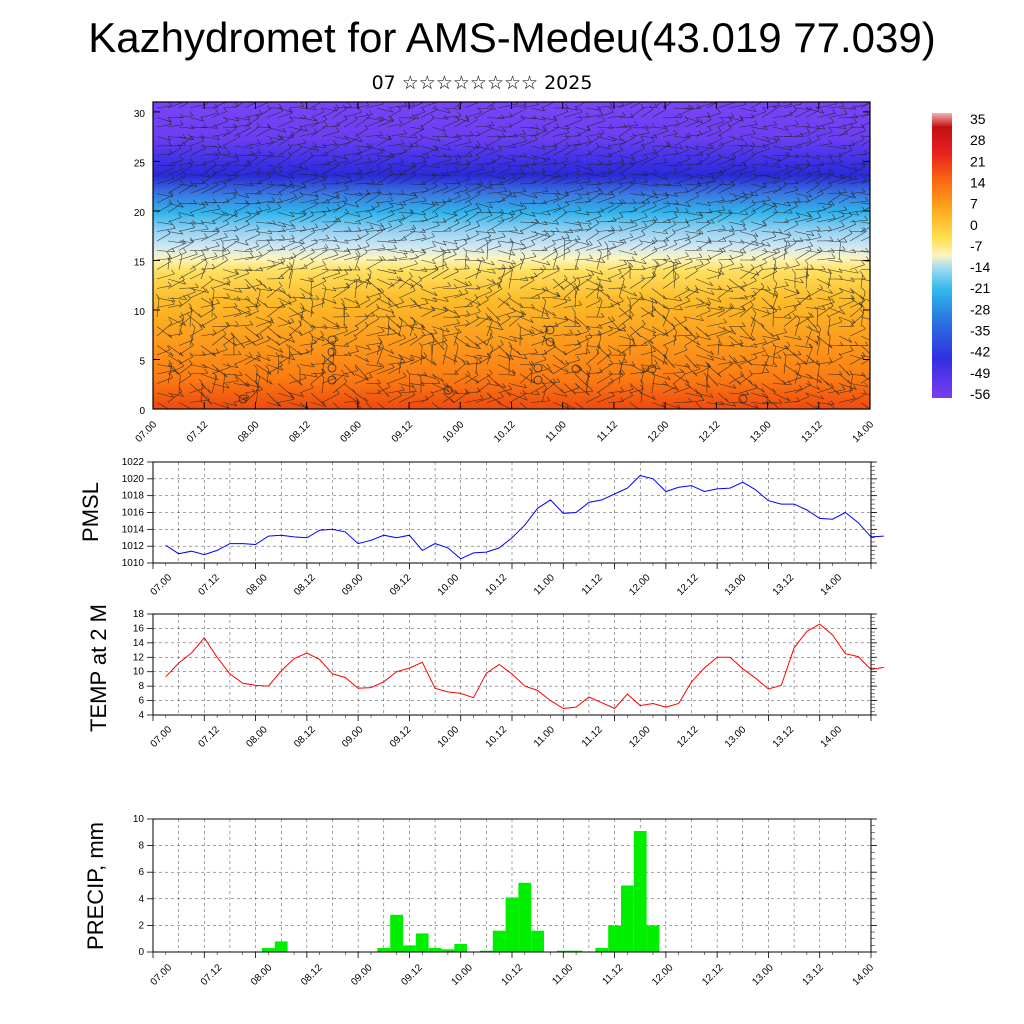  What do you see at coordinates (141, 899) in the screenshot?
I see `y-tick-label: 4` at bounding box center [141, 899].